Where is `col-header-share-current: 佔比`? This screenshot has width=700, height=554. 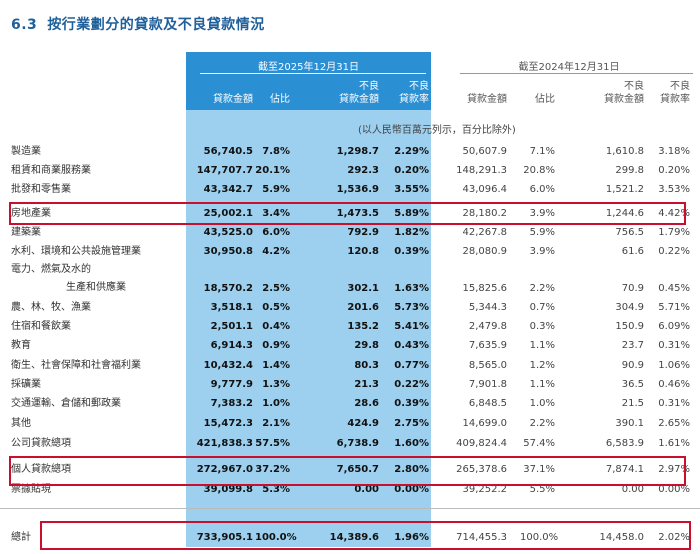 col-header-share-current: 佔比 is located at coordinates (280, 99).